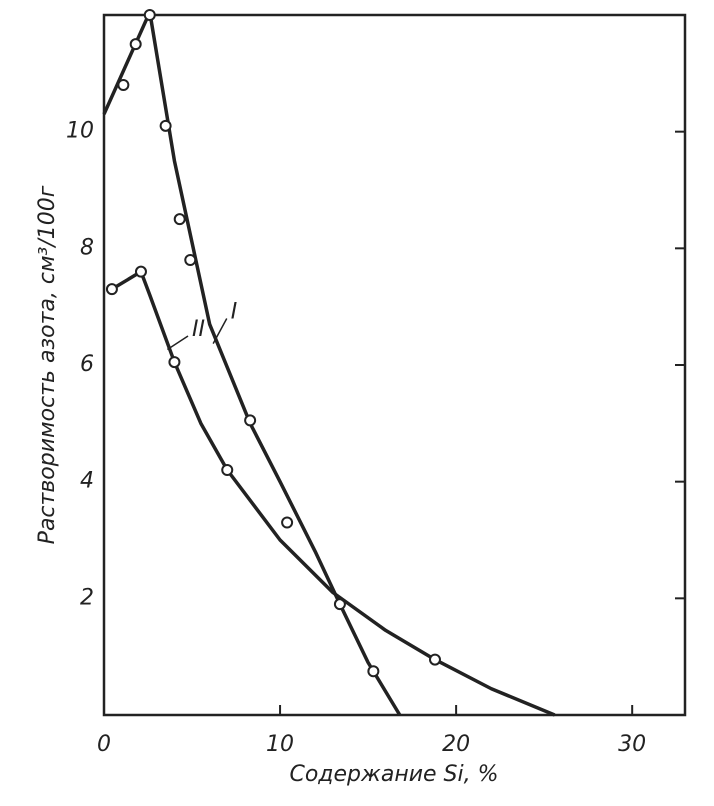 The image size is (714, 806). Describe the element at coordinates (80, 131) in the screenshot. I see `y-tick-label: 10` at that location.